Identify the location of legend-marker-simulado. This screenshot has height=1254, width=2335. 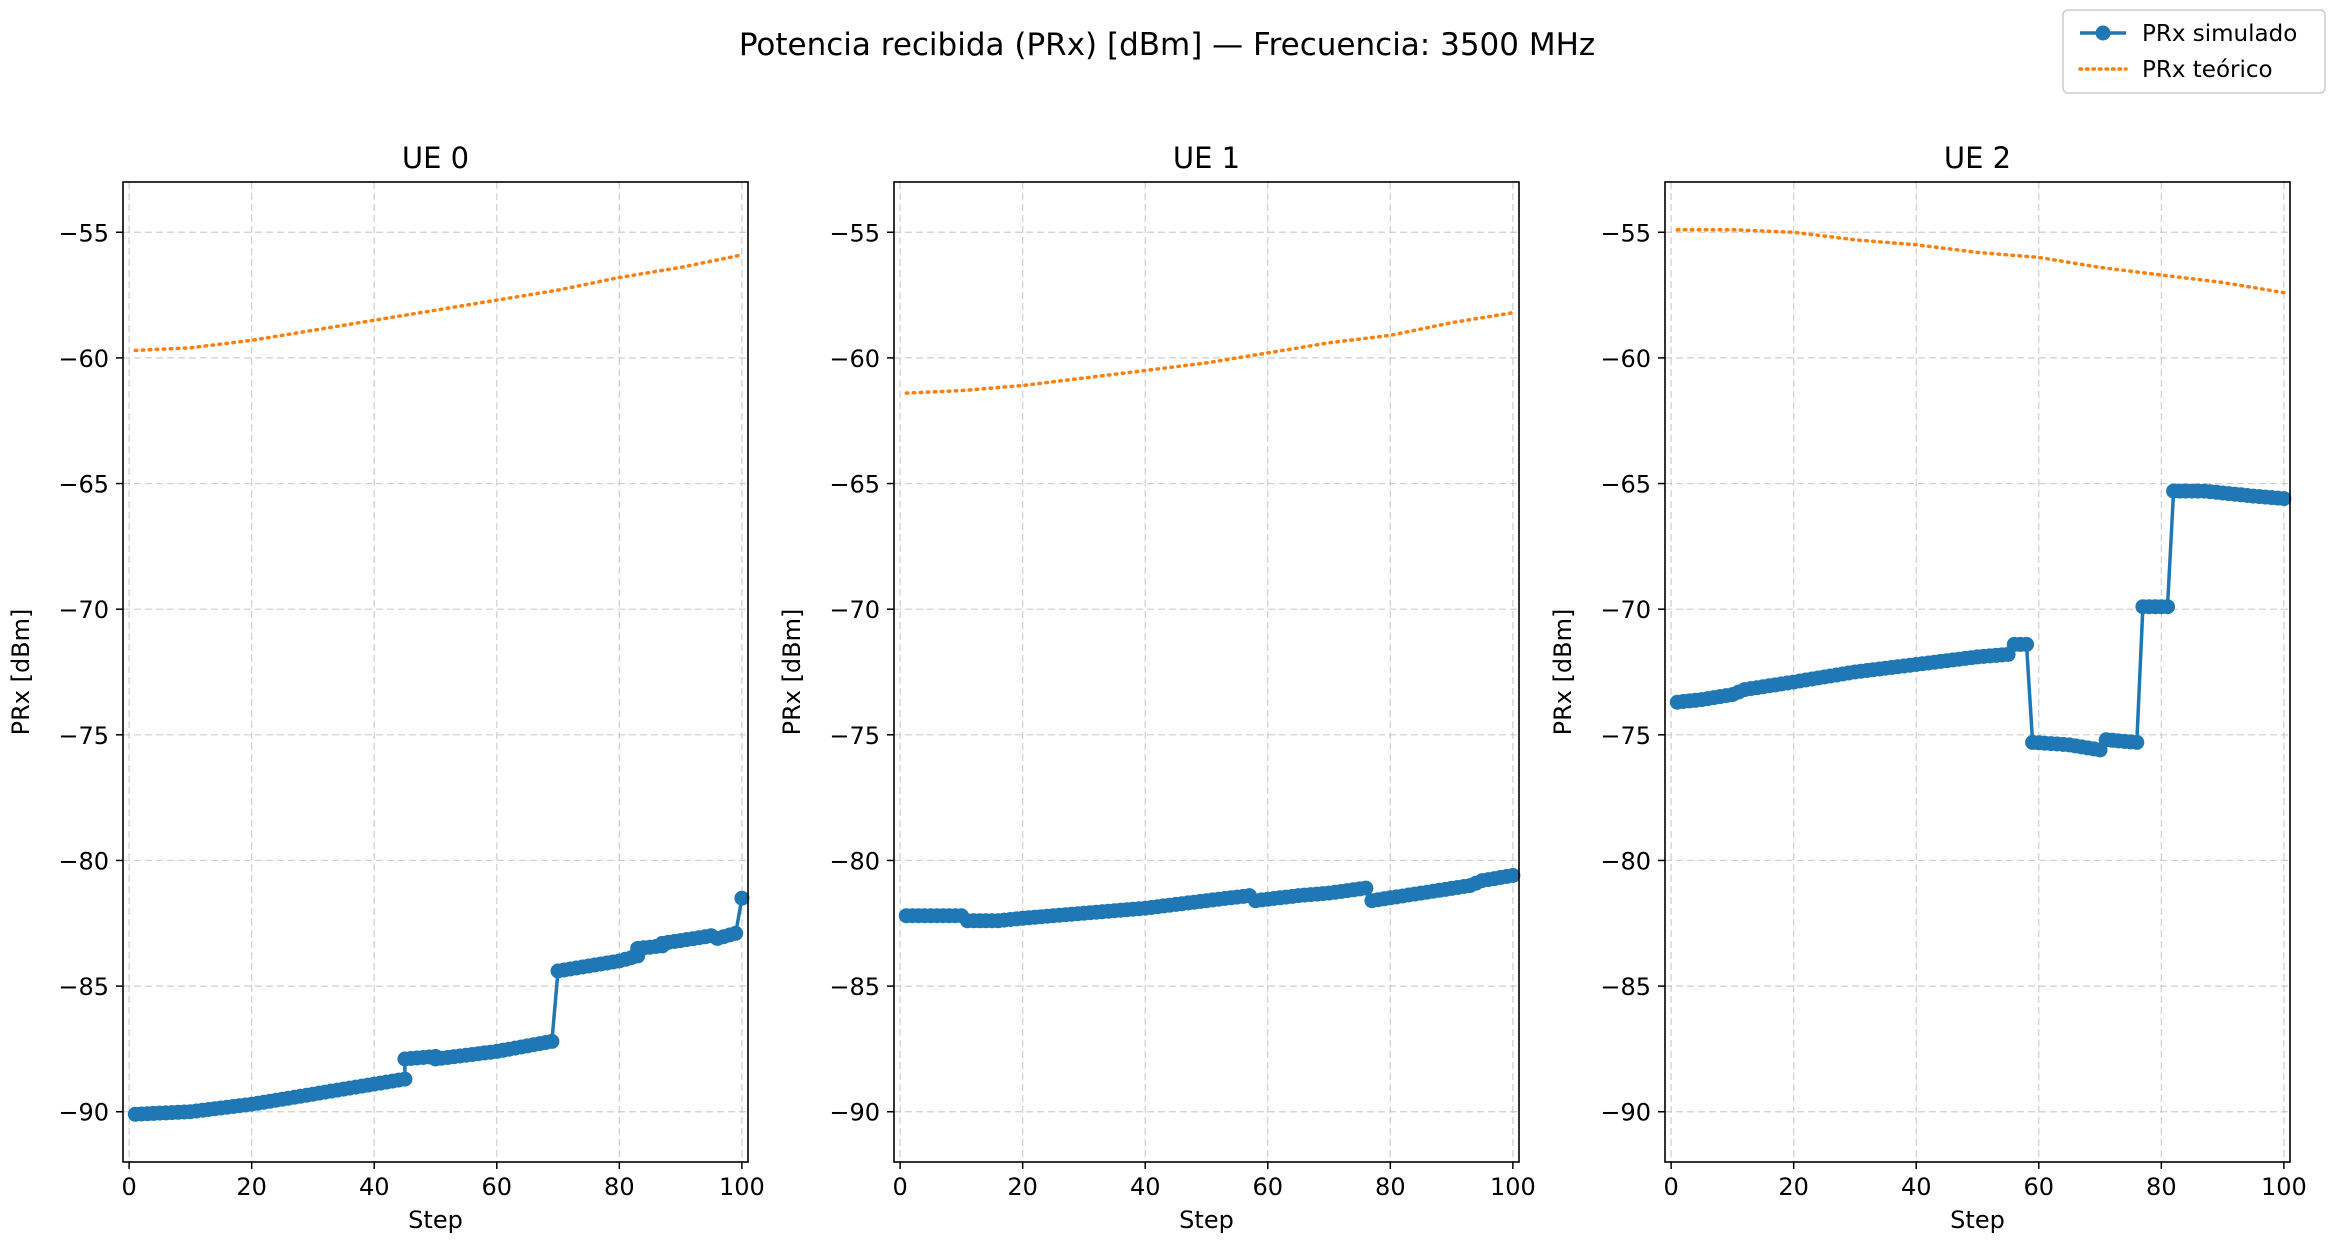
(2103, 33).